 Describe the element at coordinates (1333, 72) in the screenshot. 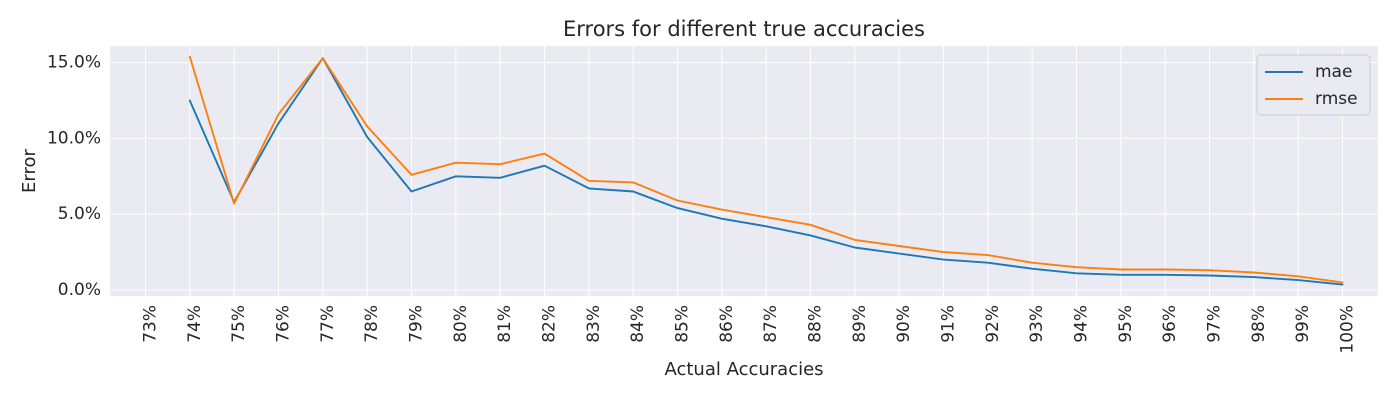

I see `legend-label-mae: mae` at that location.